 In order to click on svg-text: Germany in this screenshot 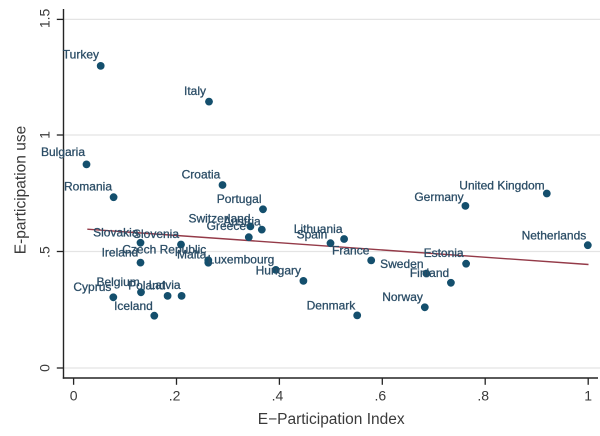, I will do `click(438, 197)`.